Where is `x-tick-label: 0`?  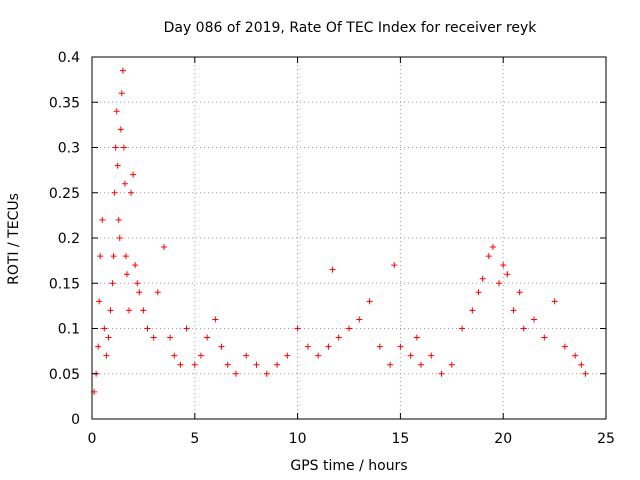
x-tick-label: 0 is located at coordinates (92, 439).